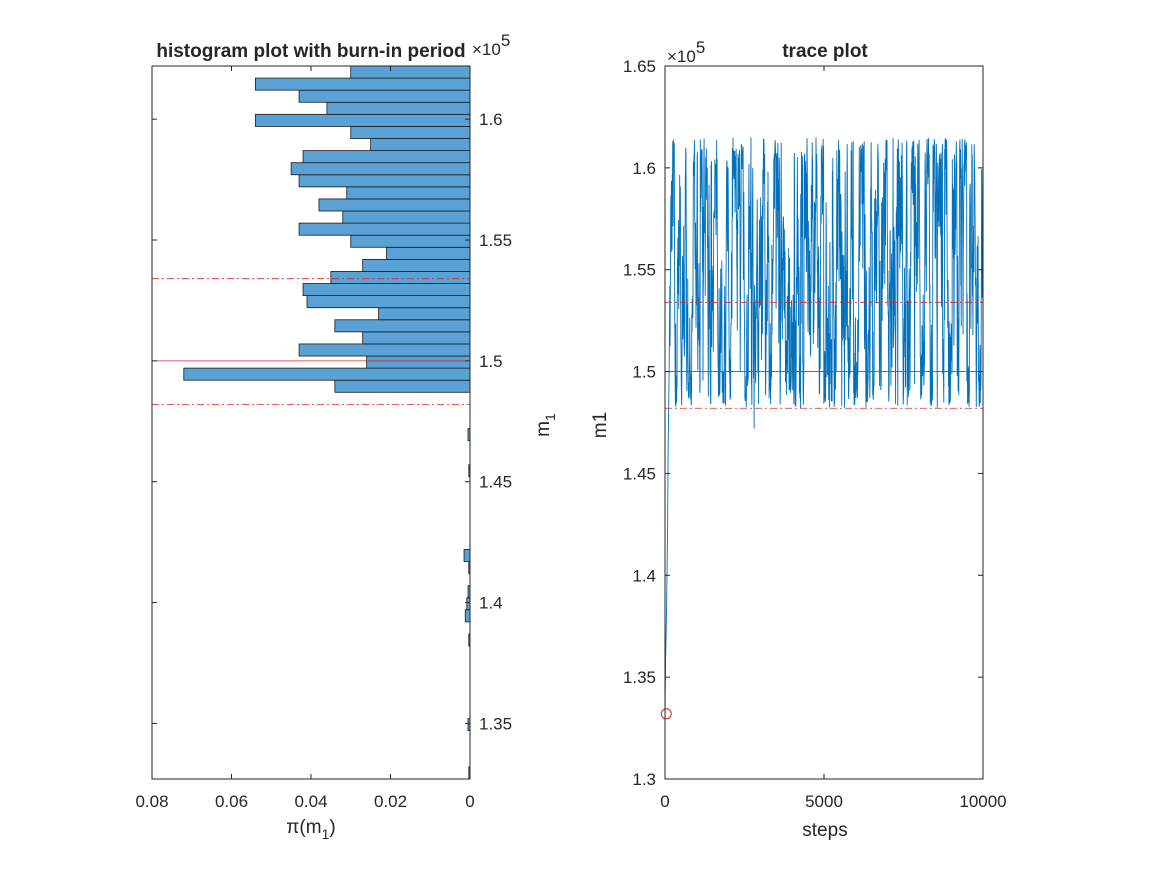 Image resolution: width=1167 pixels, height=875 pixels. I want to click on trace-y-tick-label: 1.5, so click(644, 372).